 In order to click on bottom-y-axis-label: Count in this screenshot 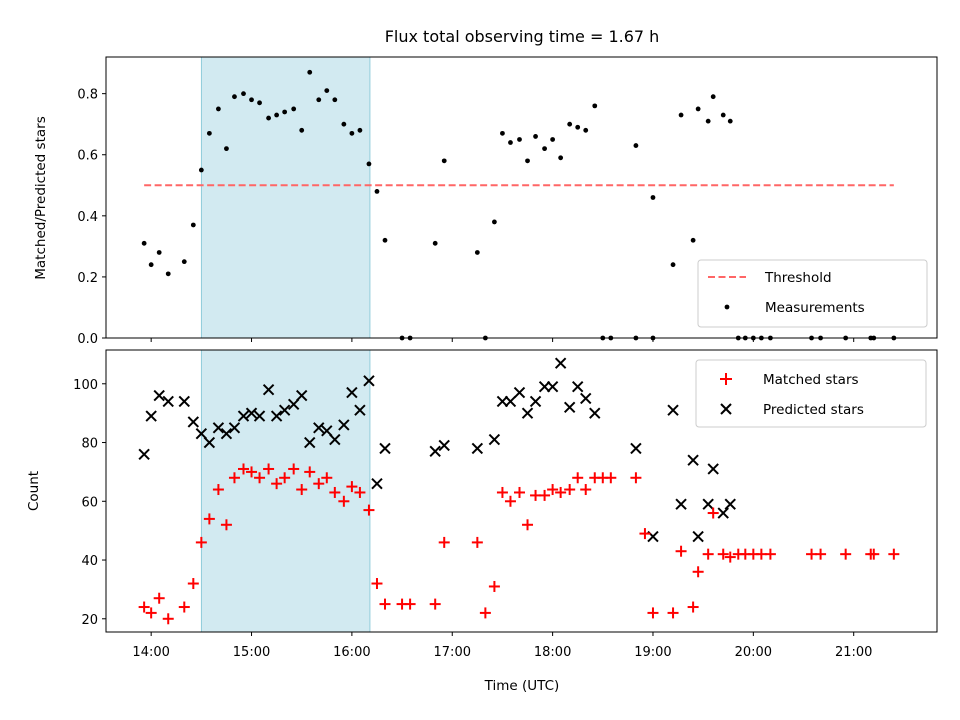, I will do `click(34, 491)`.